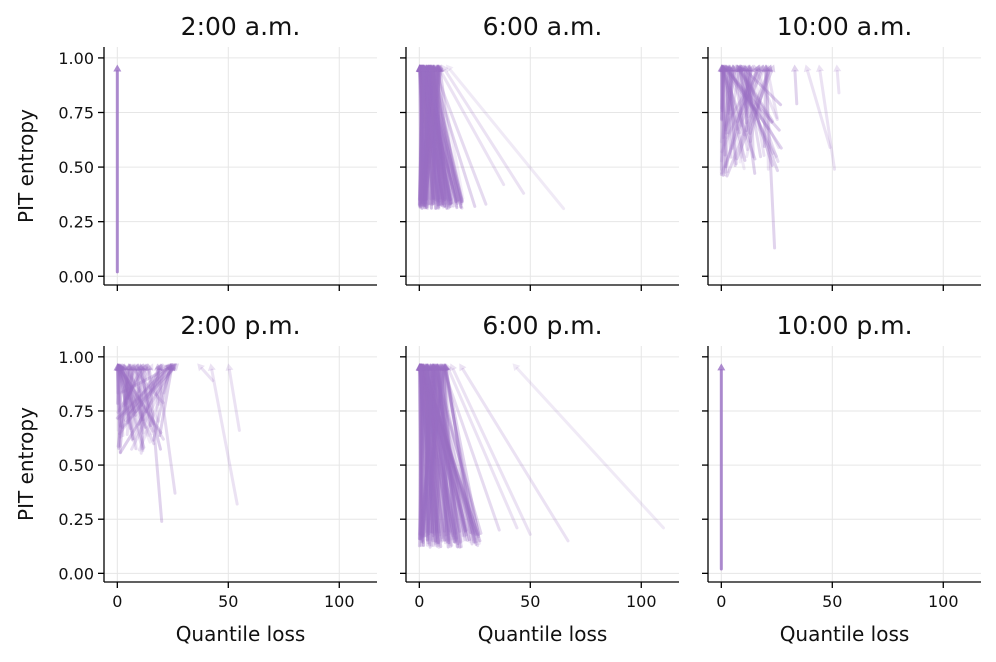 The image size is (996, 662). I want to click on arrow-cluster, so click(750, 121).